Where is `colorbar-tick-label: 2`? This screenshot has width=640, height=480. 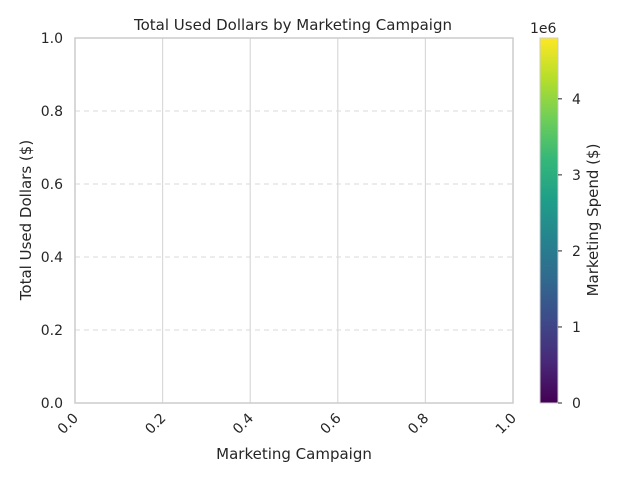 colorbar-tick-label: 2 is located at coordinates (576, 252).